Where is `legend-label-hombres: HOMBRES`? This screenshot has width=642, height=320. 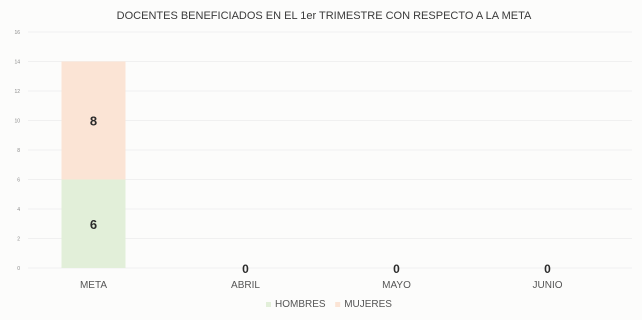
legend-label-hombres: HOMBRES is located at coordinates (300, 304).